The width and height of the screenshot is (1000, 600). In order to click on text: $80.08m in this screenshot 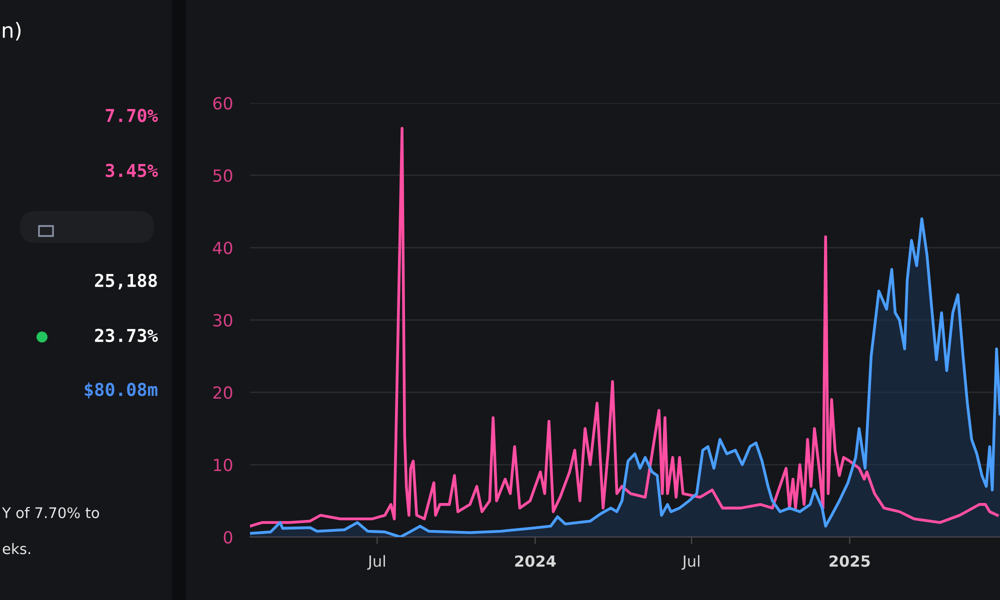, I will do `click(121, 390)`.